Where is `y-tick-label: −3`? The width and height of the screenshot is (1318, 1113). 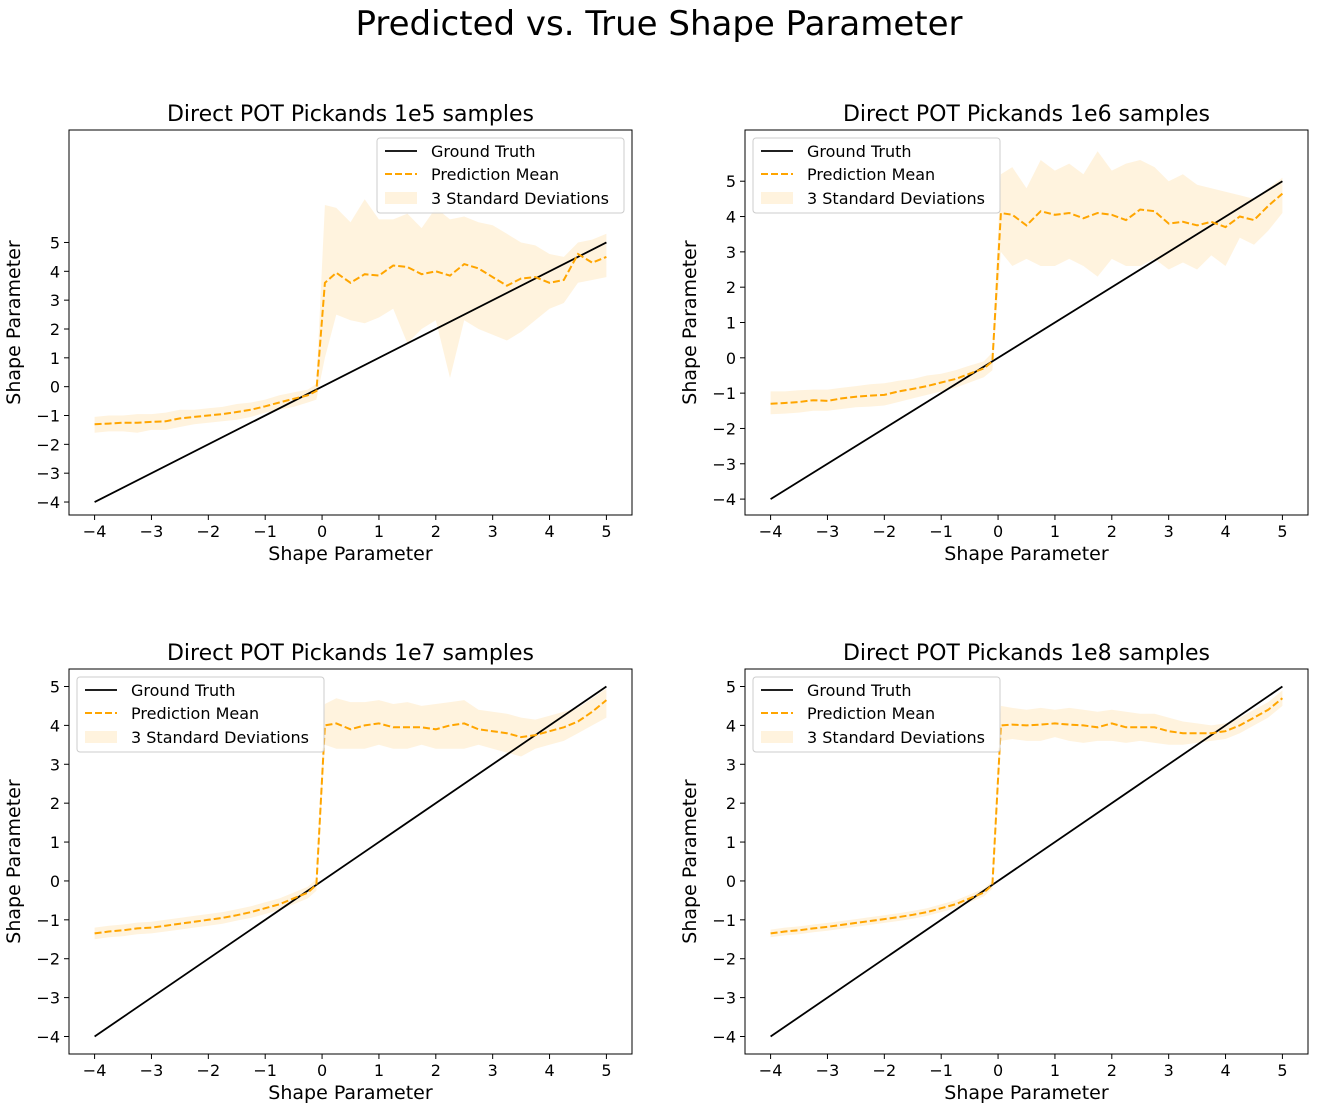 y-tick-label: −3 is located at coordinates (48, 473).